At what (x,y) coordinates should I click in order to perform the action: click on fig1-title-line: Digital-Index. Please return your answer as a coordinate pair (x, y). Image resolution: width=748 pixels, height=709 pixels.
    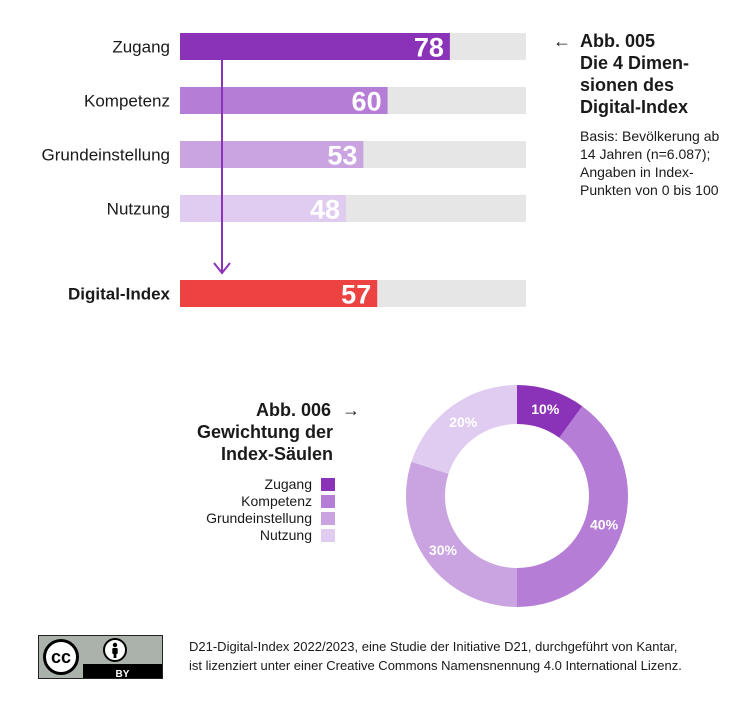
    Looking at the image, I should click on (634, 107).